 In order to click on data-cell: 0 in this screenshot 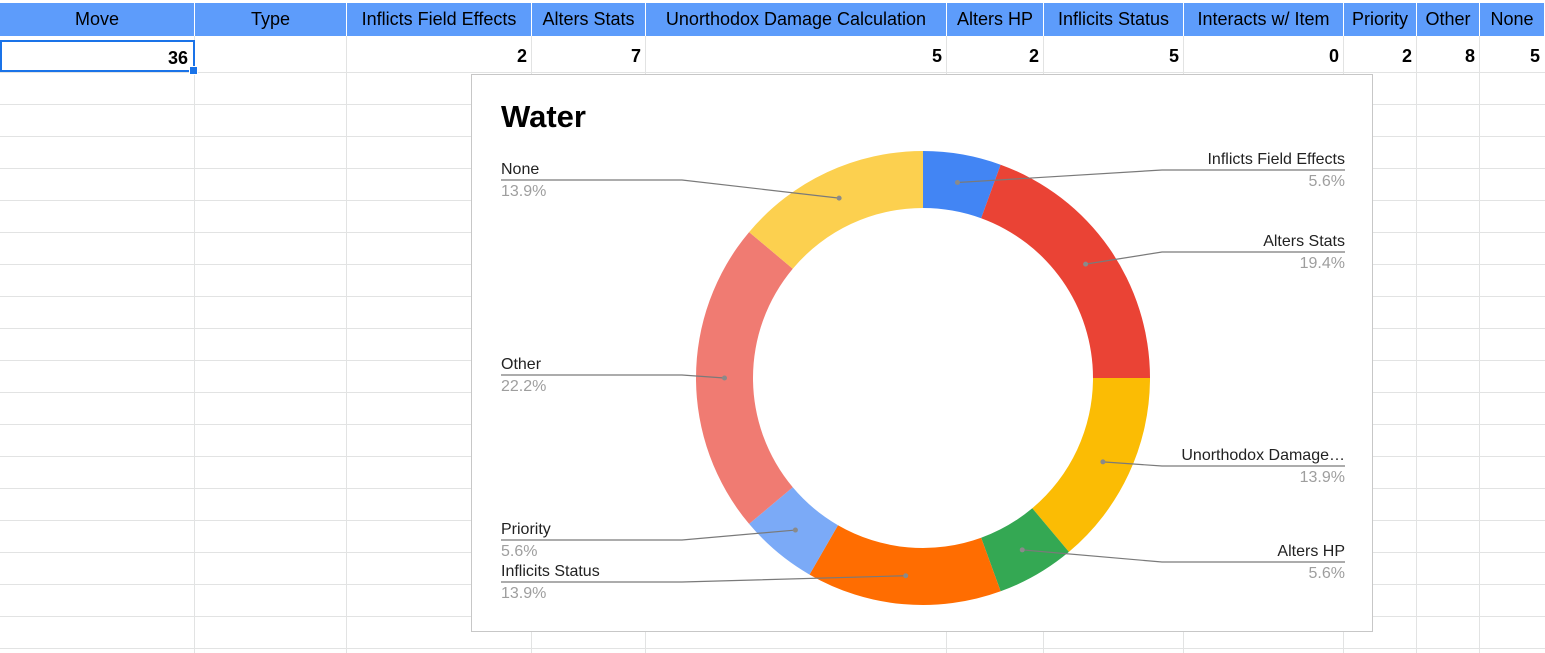, I will do `click(1333, 56)`.